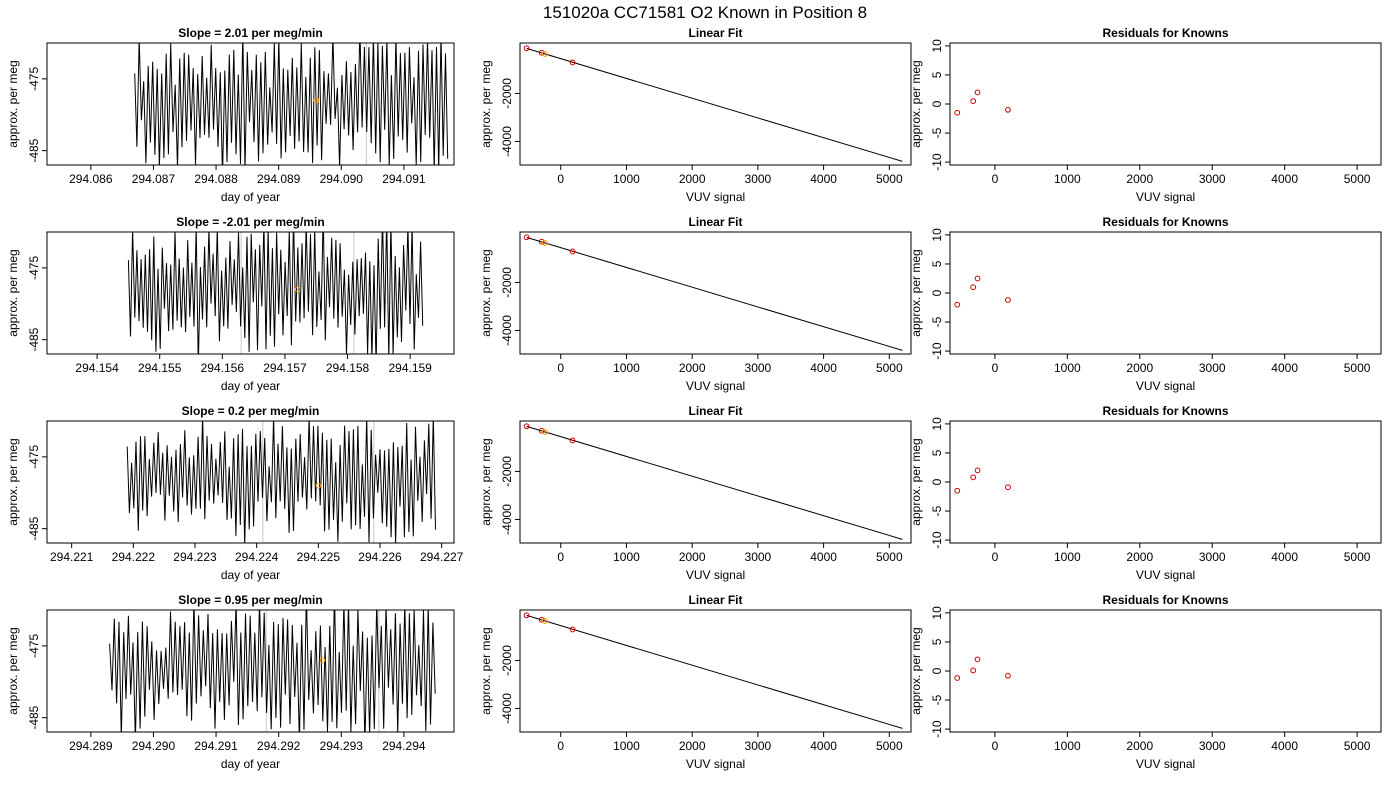 The width and height of the screenshot is (1400, 800). What do you see at coordinates (154, 746) in the screenshot?
I see `x-tick-label: 294.290` at bounding box center [154, 746].